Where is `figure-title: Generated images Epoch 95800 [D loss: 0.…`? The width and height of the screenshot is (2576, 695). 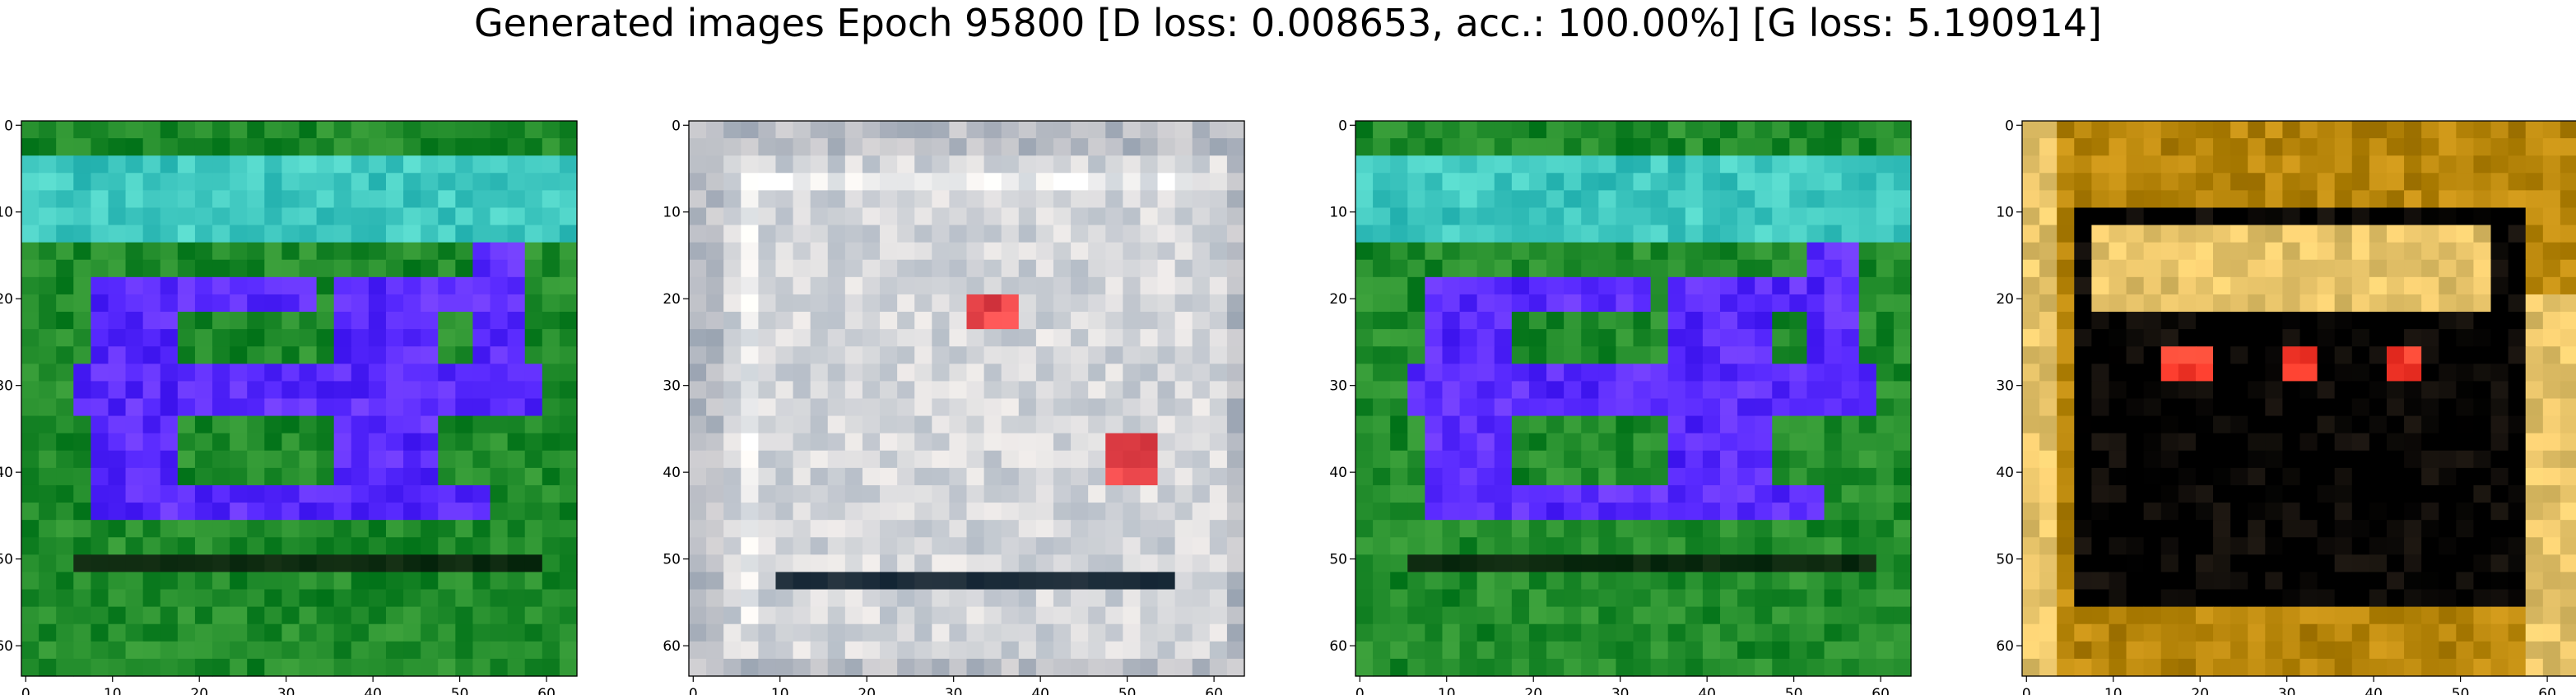
figure-title: Generated images Epoch 95800 [D loss: 0.… is located at coordinates (1288, 23).